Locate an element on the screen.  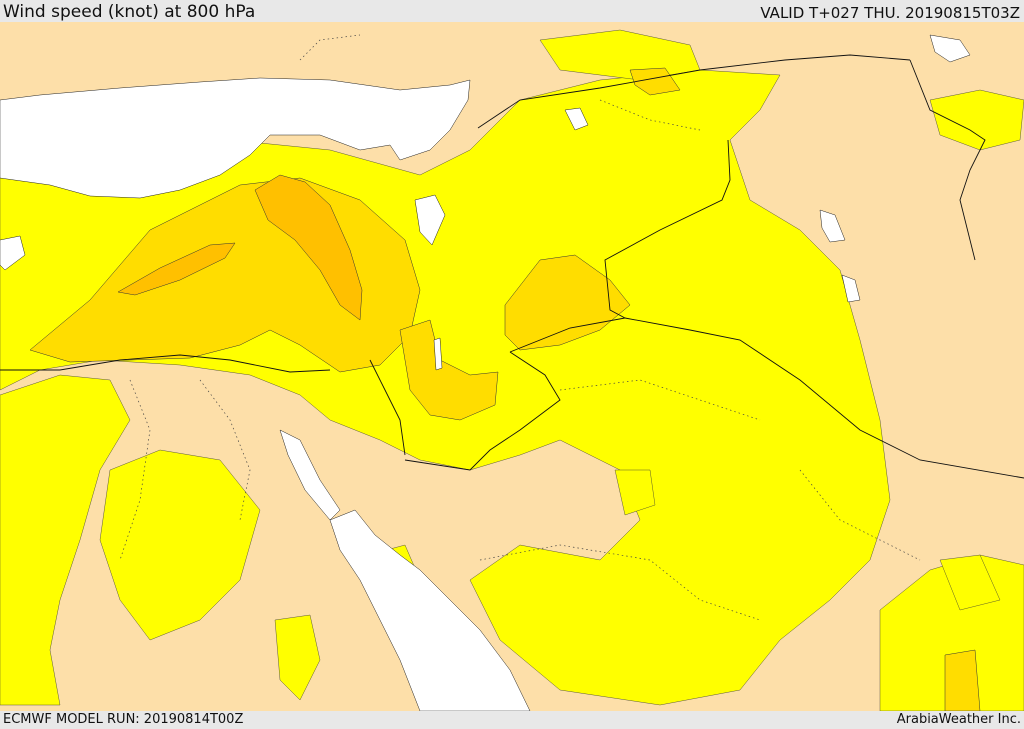
red-sea is located at coordinates (430, 610).